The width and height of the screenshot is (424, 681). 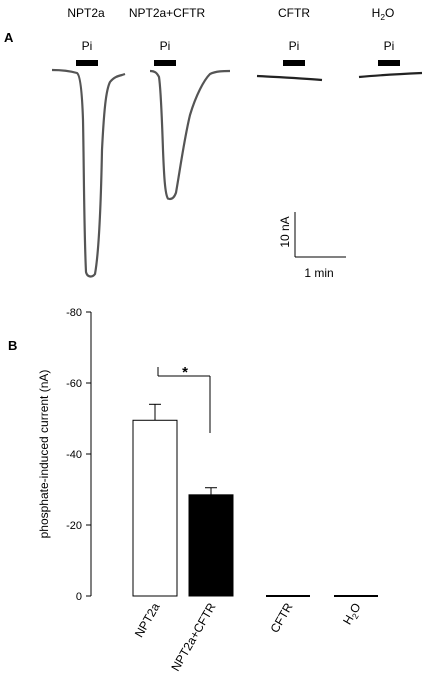 What do you see at coordinates (193, 636) in the screenshot?
I see `x-tick-label-npt2a-cftr: NPT2a+CFTR` at bounding box center [193, 636].